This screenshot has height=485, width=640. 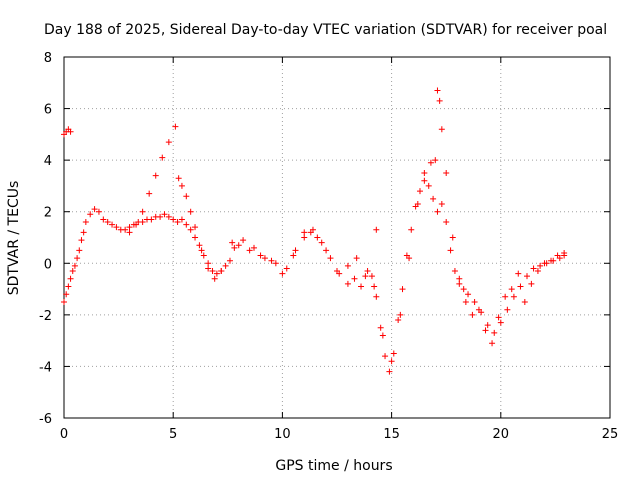 I want to click on y-tick-label-7: 8, so click(x=48, y=58).